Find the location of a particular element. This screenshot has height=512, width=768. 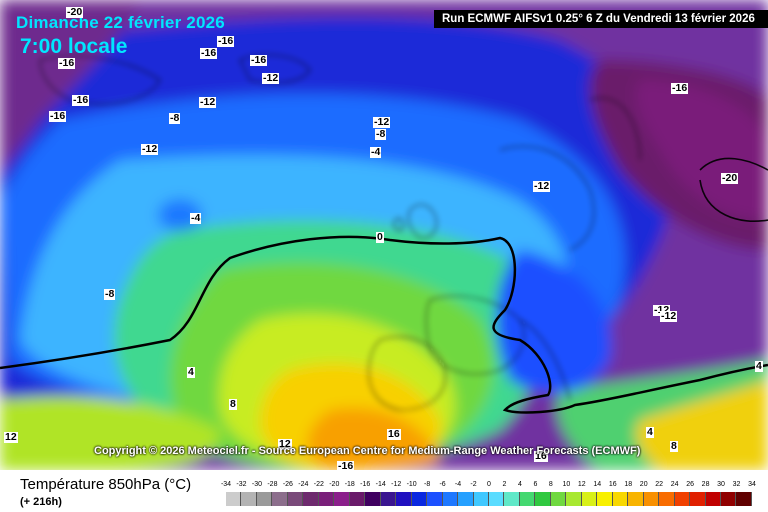

legend-tick-label: -22 is located at coordinates (318, 484).